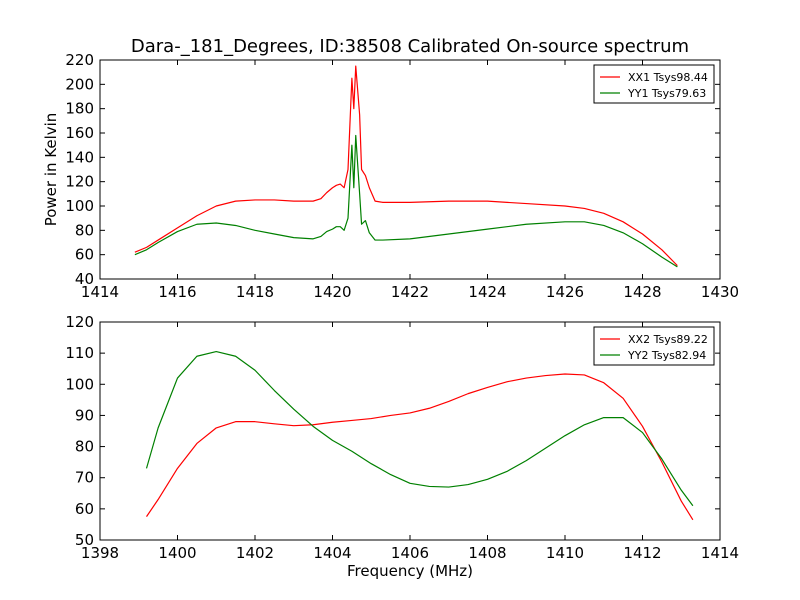 Image resolution: width=800 pixels, height=600 pixels. What do you see at coordinates (79, 133) in the screenshot?
I see `y-tick-label: 160` at bounding box center [79, 133].